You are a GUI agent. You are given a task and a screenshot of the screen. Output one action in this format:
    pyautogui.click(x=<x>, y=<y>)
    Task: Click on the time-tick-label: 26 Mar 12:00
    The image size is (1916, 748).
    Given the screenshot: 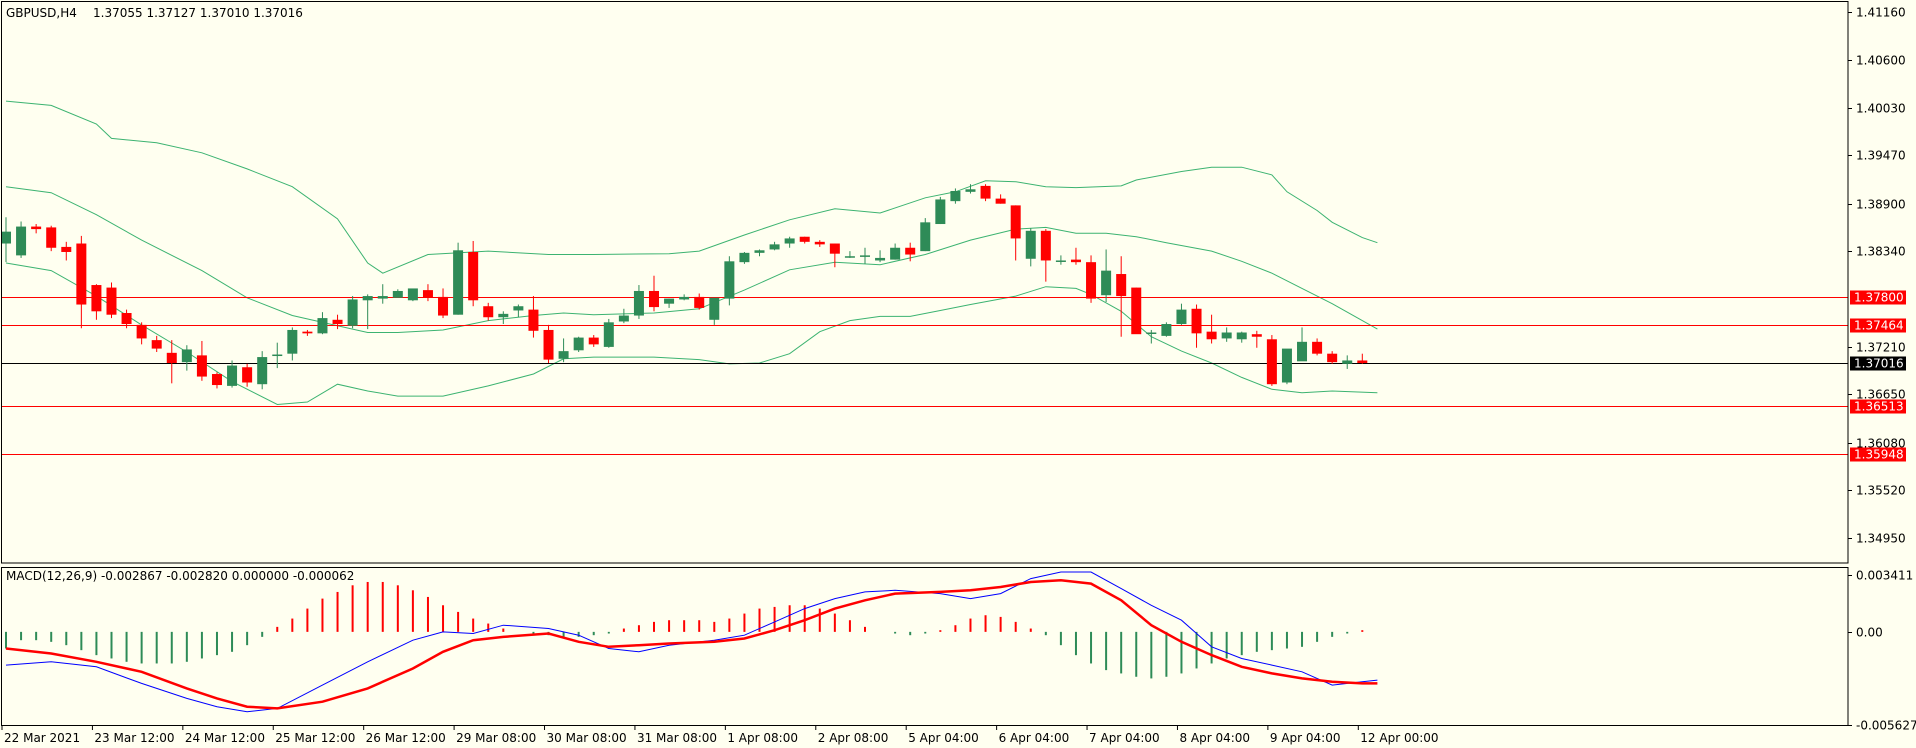 What is the action you would take?
    pyautogui.click(x=406, y=738)
    